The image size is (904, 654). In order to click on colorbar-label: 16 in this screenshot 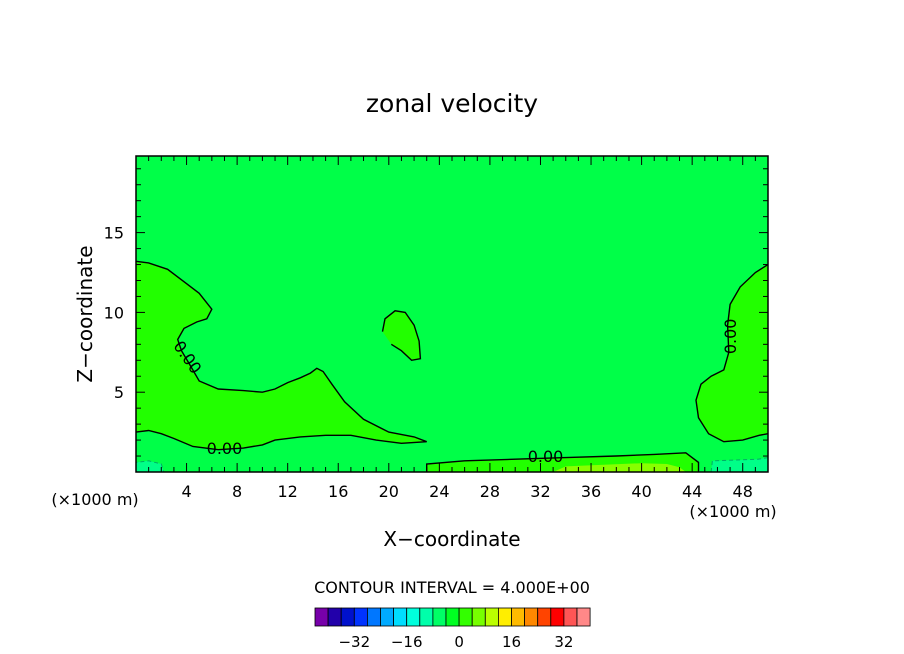, I will do `click(511, 642)`.